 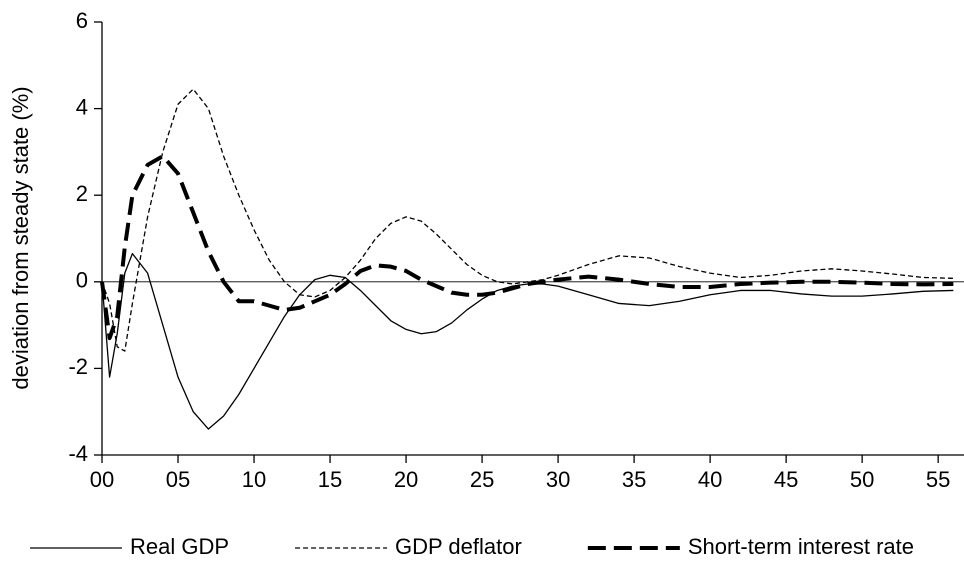 What do you see at coordinates (862, 479) in the screenshot?
I see `x-tick-label: 50` at bounding box center [862, 479].